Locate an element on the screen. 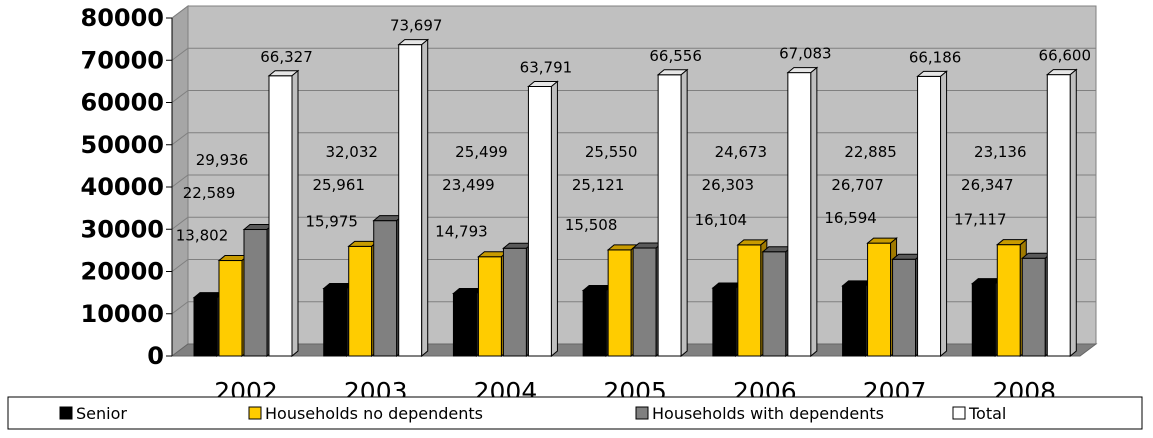 The height and width of the screenshot is (438, 1153). data-label-households-with-dependents-2005: 25,550 is located at coordinates (611, 152).